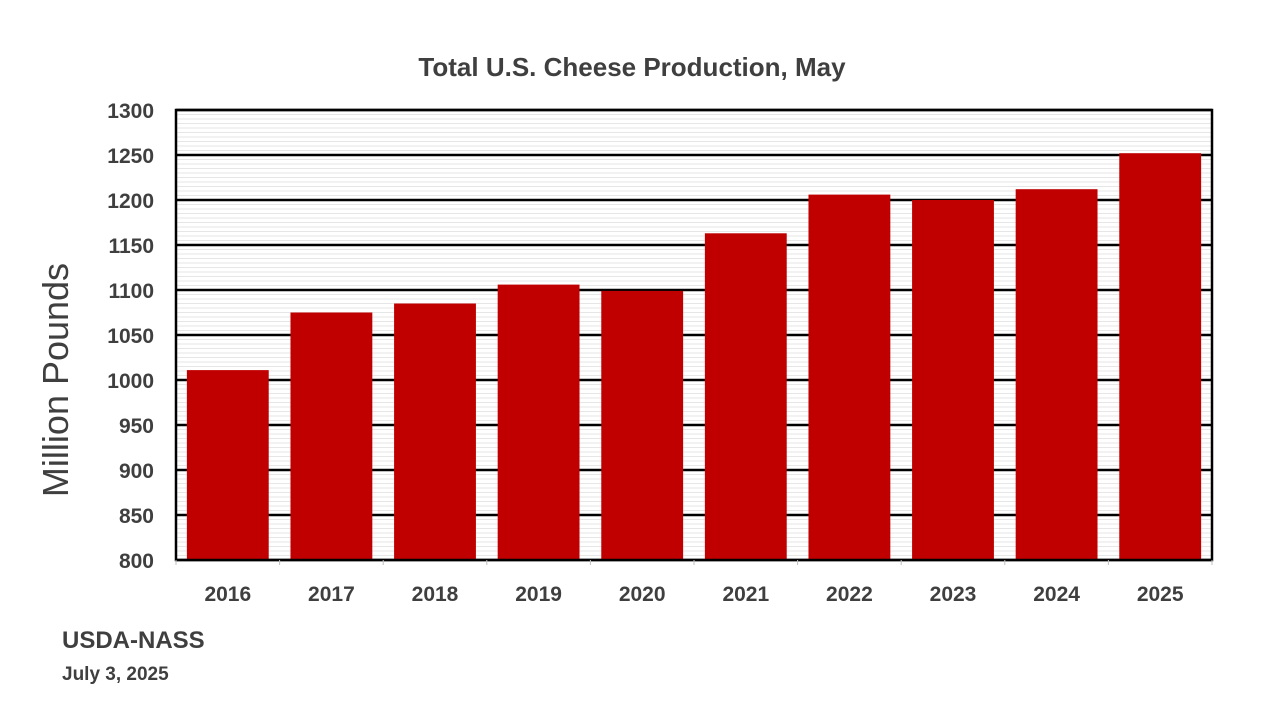 This screenshot has width=1280, height=720. I want to click on y-tick-label: 1150, so click(131, 246).